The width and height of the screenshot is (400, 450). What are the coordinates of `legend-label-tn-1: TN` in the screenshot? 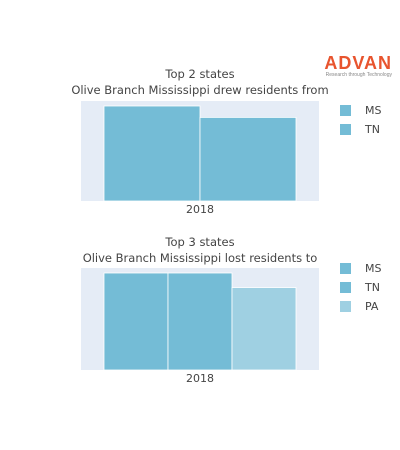 It's located at (372, 129).